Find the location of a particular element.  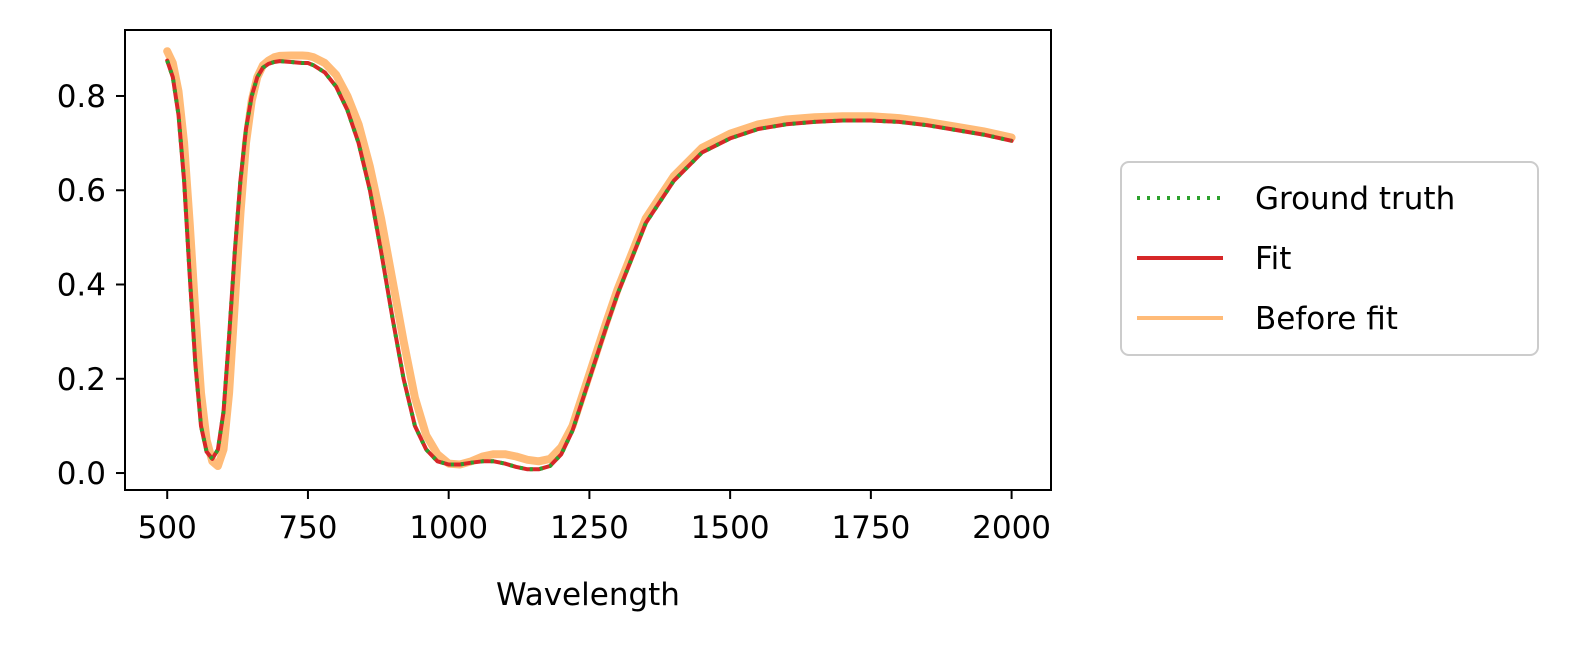

legend-label: Fit is located at coordinates (1273, 259).